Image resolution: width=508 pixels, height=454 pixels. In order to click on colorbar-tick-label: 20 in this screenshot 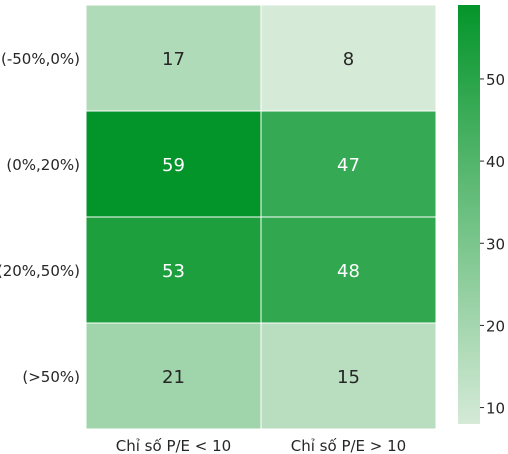, I will do `click(495, 326)`.